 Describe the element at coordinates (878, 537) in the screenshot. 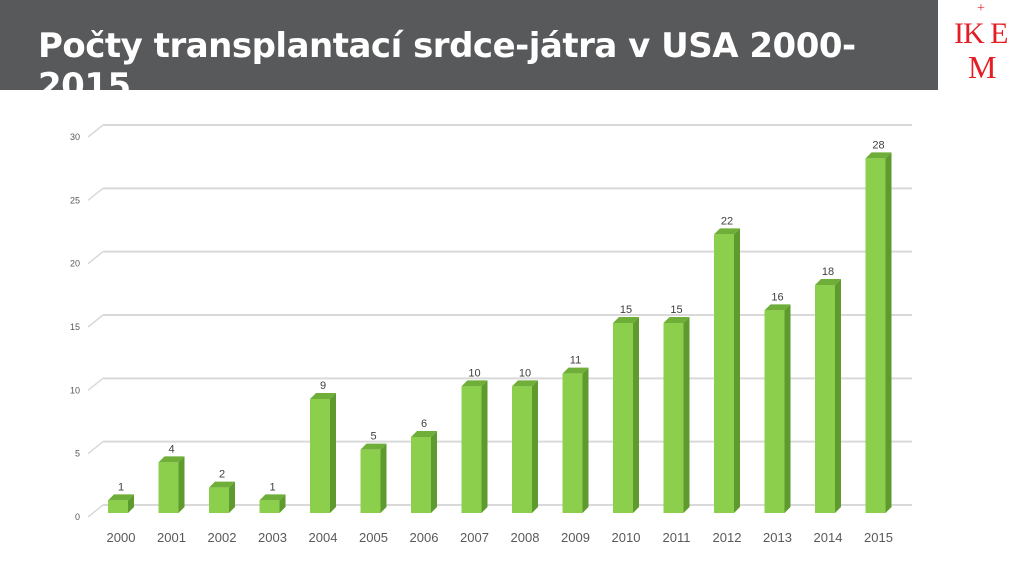

I see `x-tick-label: 2015` at that location.